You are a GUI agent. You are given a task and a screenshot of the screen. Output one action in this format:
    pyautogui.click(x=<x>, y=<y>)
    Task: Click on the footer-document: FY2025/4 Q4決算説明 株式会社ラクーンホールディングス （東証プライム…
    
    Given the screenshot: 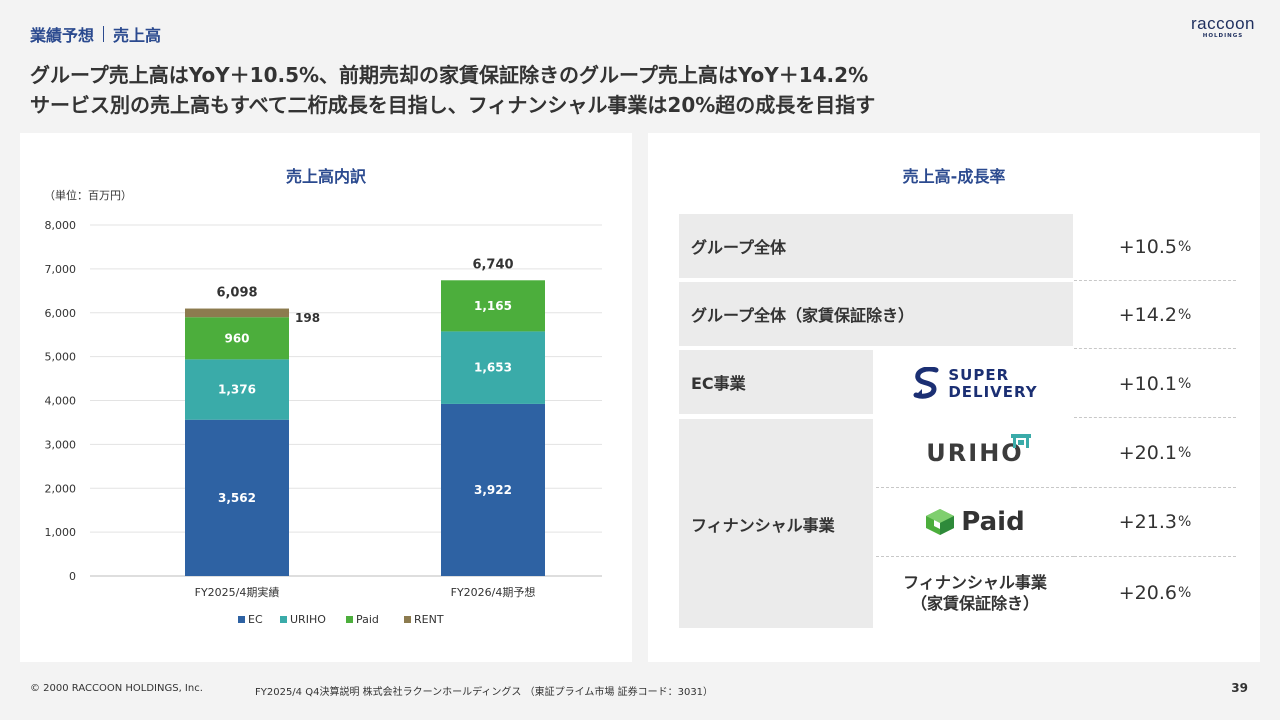 What is the action you would take?
    pyautogui.click(x=484, y=692)
    